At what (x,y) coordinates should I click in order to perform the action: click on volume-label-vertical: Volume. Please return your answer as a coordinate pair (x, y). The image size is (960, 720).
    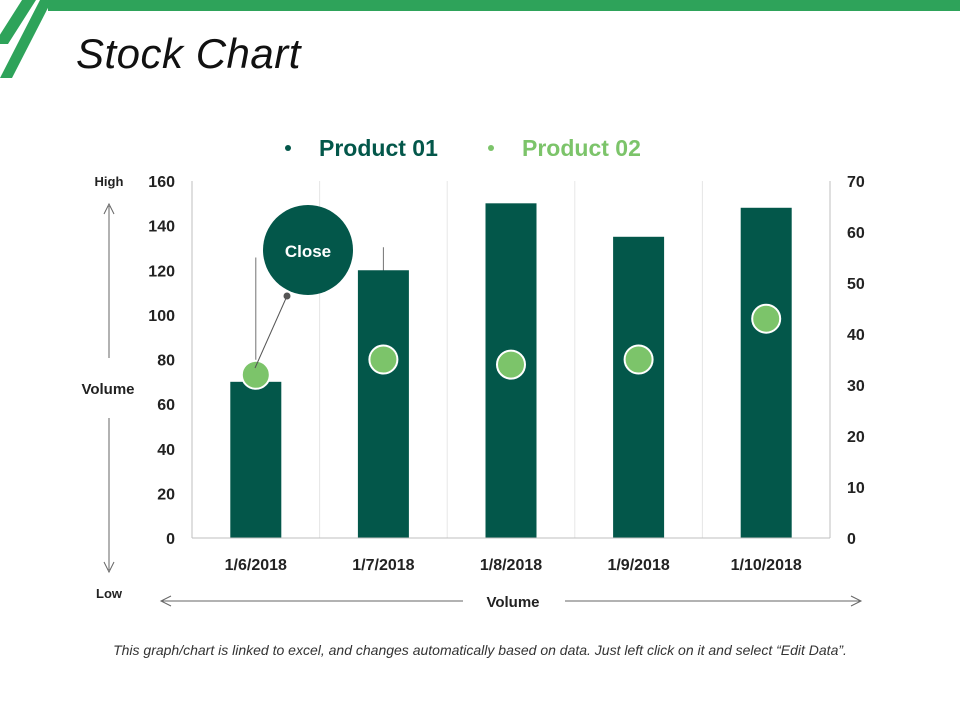
    Looking at the image, I should click on (107, 389).